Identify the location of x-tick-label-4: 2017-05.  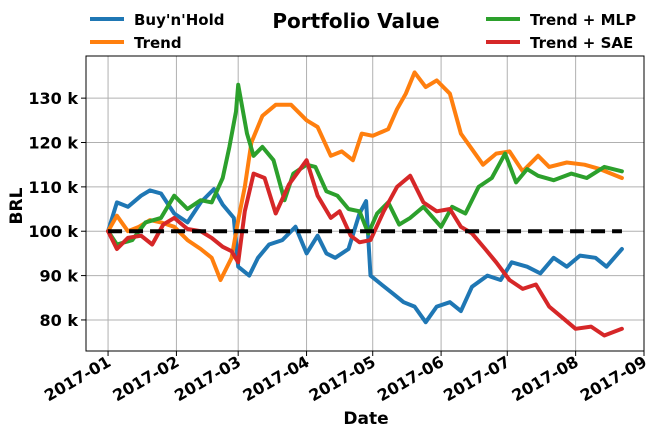
(342, 378).